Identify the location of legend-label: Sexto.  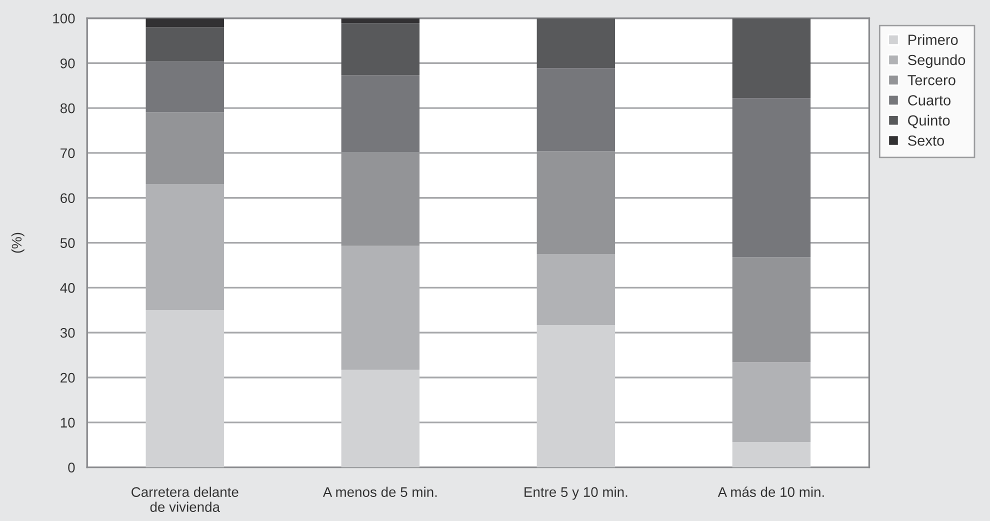
(926, 140).